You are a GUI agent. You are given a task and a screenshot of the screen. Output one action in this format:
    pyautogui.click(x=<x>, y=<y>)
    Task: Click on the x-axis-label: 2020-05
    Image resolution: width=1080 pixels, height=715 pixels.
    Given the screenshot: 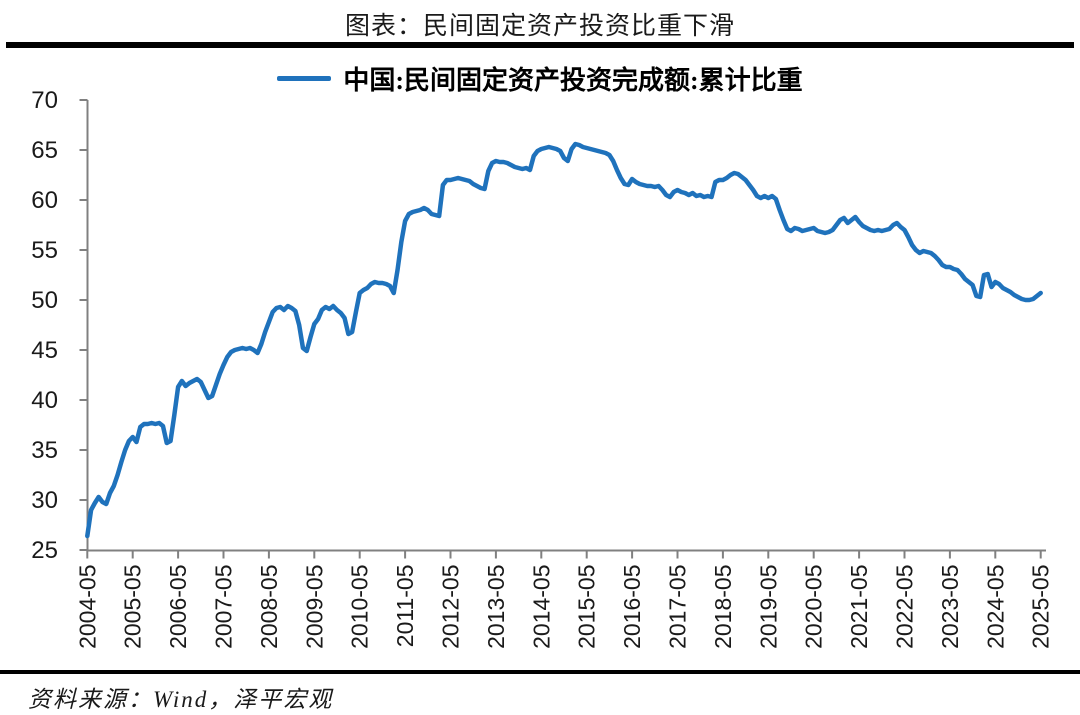 What is the action you would take?
    pyautogui.click(x=814, y=607)
    